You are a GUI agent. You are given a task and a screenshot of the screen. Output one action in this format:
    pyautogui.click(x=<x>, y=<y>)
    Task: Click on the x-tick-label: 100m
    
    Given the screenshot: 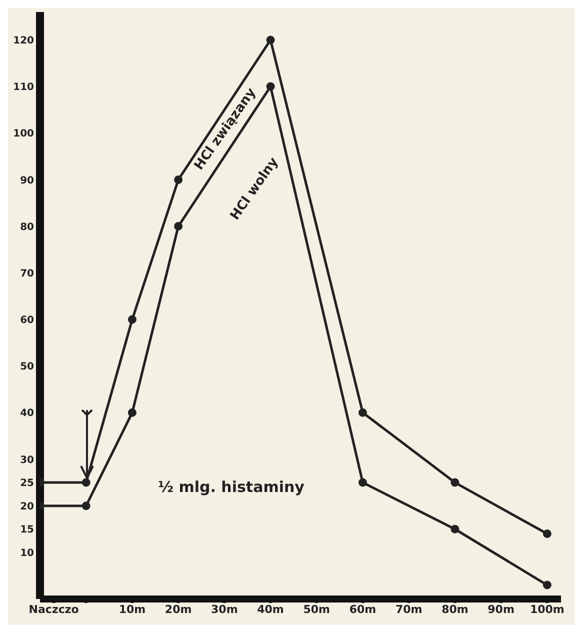 What is the action you would take?
    pyautogui.click(x=547, y=609)
    